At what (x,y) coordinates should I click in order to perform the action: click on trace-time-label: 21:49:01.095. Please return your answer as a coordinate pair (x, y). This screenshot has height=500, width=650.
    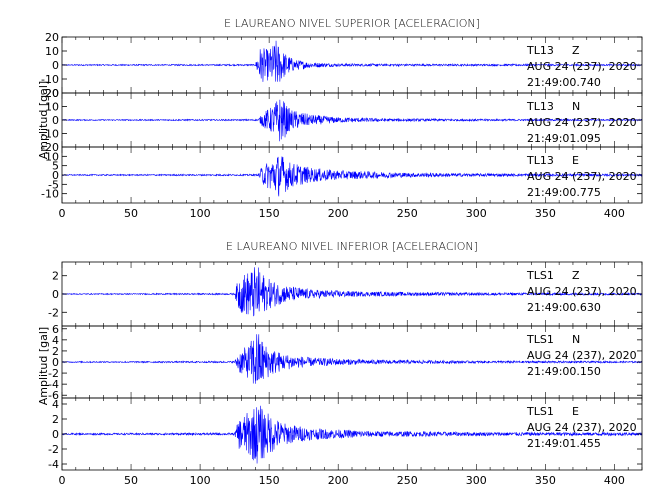
    Looking at the image, I should click on (564, 138).